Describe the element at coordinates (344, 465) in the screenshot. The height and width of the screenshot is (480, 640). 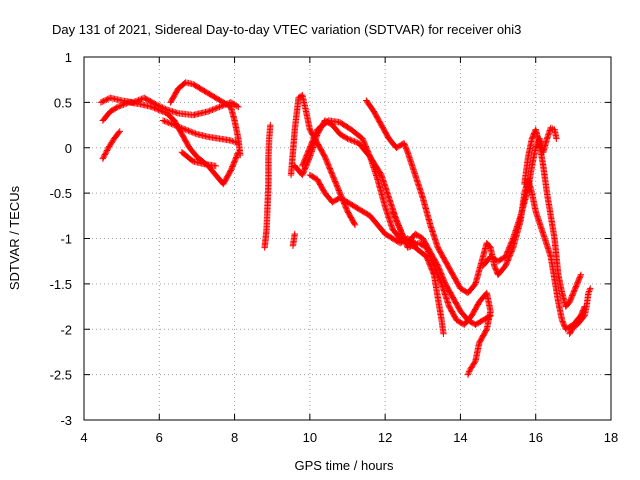
I see `x-axis-label: GPS time / hours` at that location.